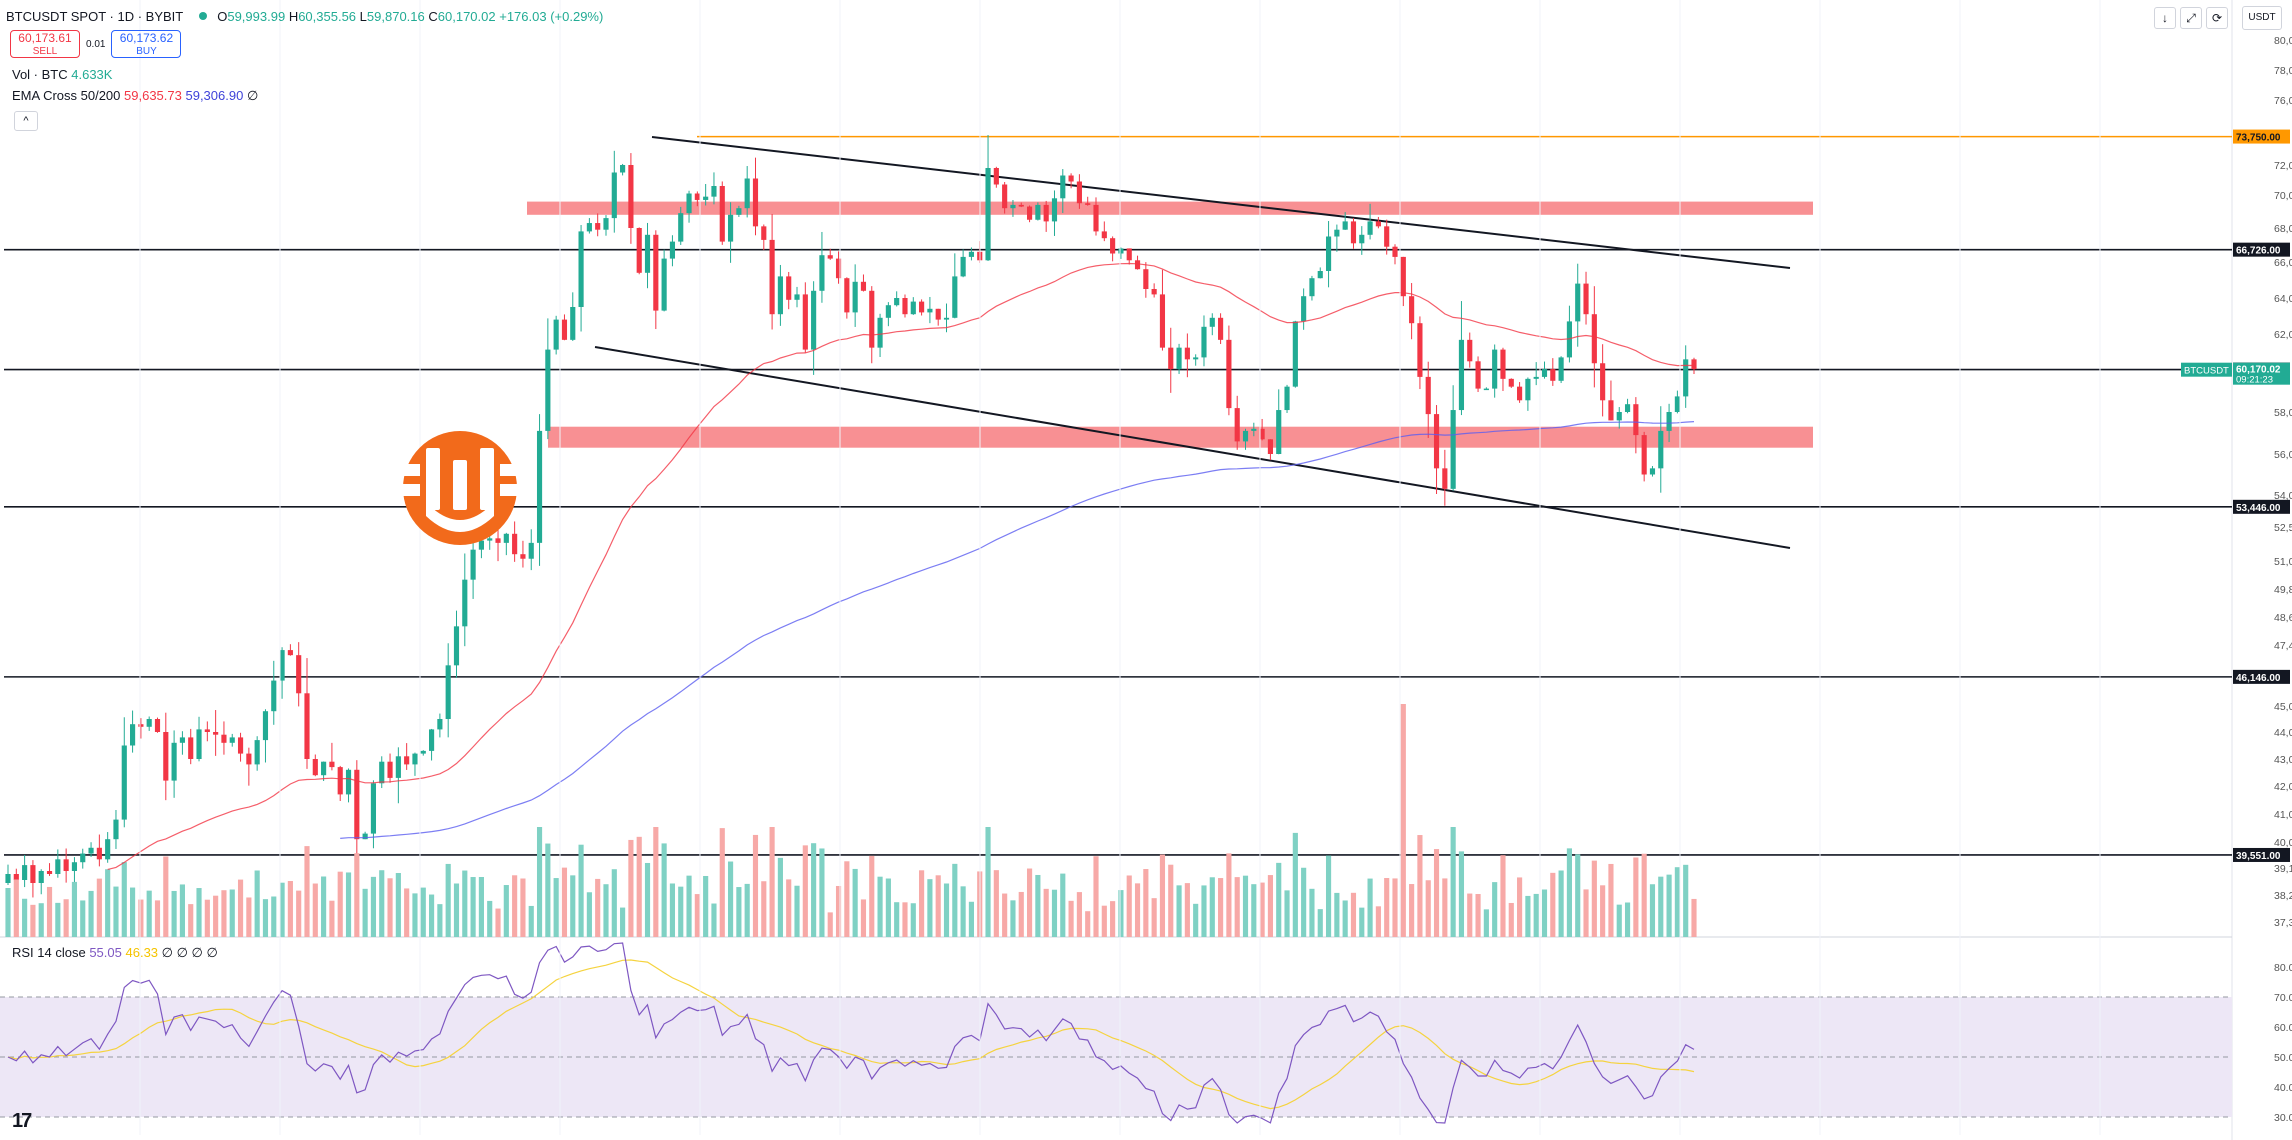  I want to click on price-tick-label: 39,100.00, so click(2283, 869).